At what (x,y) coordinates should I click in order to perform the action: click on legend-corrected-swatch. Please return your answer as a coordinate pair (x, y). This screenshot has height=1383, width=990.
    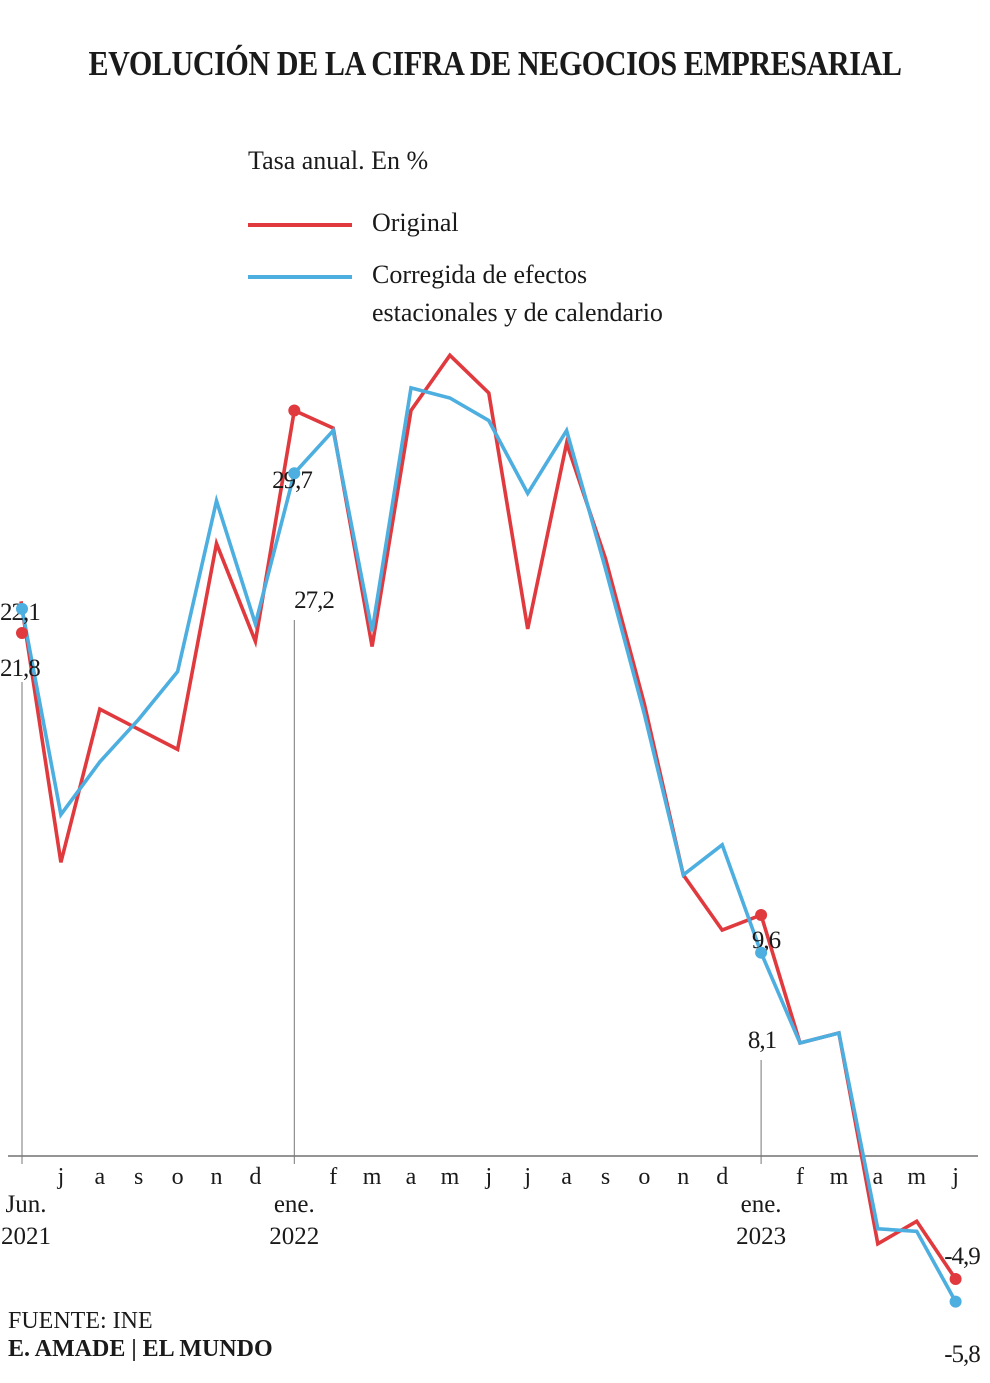
    Looking at the image, I should click on (300, 277).